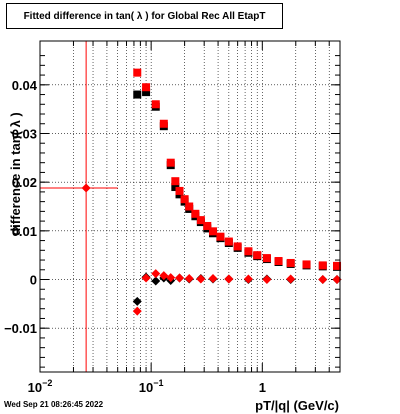  What do you see at coordinates (262, 387) in the screenshot?
I see `x-tick-label: 1` at bounding box center [262, 387].